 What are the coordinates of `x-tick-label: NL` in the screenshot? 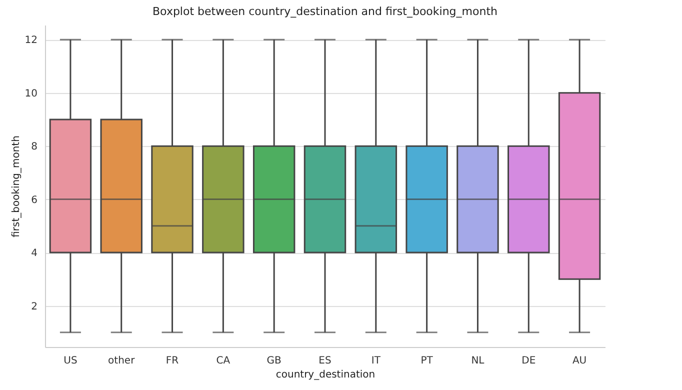 It's located at (478, 361).